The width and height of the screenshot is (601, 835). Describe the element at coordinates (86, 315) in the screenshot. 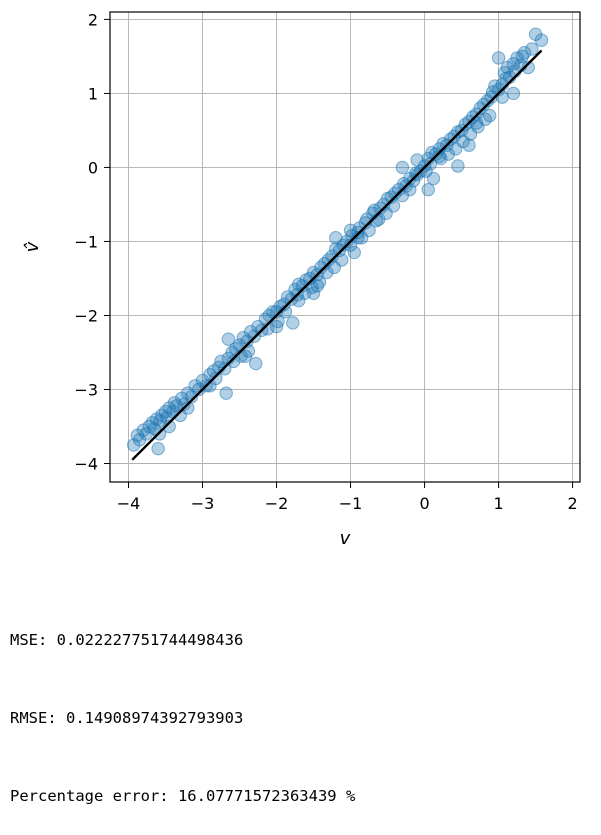

I see `y-tick-label: −2` at that location.